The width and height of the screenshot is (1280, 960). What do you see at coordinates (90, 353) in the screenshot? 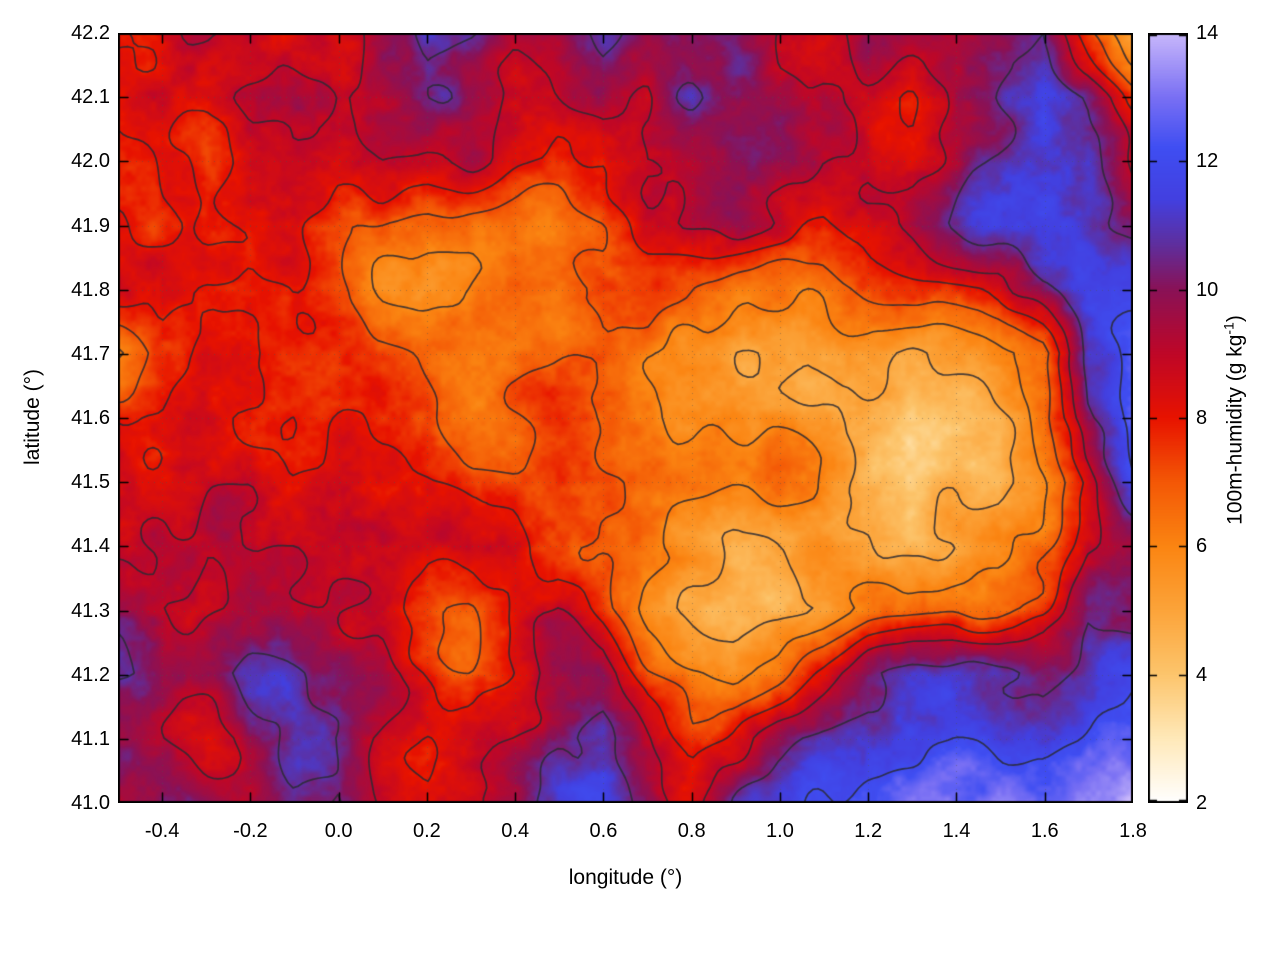
I see `y-tick-label: 41.7` at bounding box center [90, 353].